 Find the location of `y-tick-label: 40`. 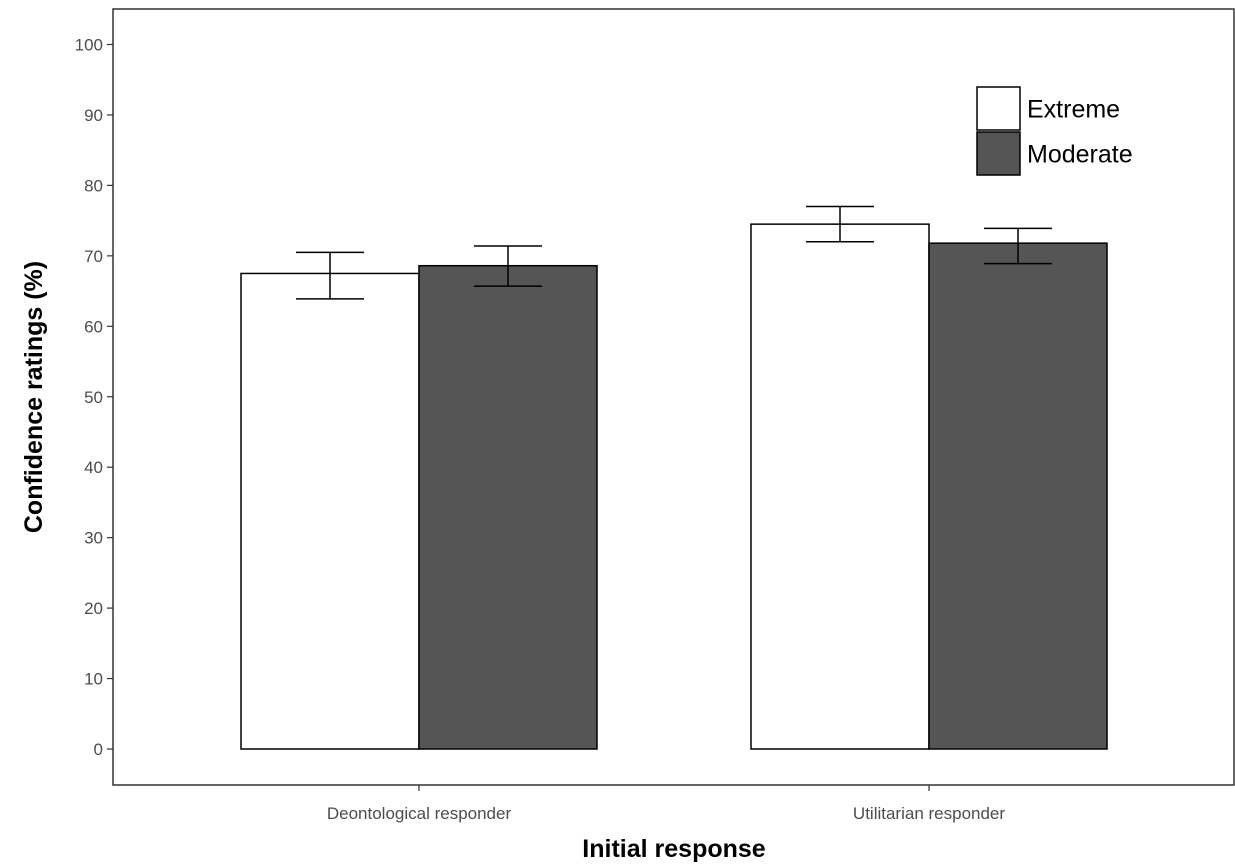

y-tick-label: 40 is located at coordinates (93, 467).